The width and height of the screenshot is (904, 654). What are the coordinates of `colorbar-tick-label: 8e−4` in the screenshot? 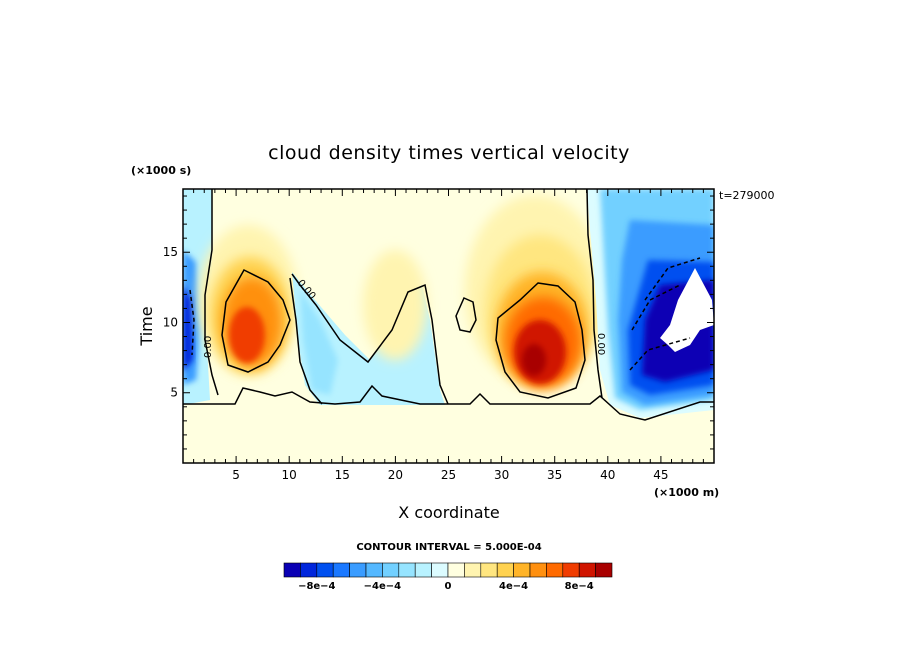 It's located at (579, 586).